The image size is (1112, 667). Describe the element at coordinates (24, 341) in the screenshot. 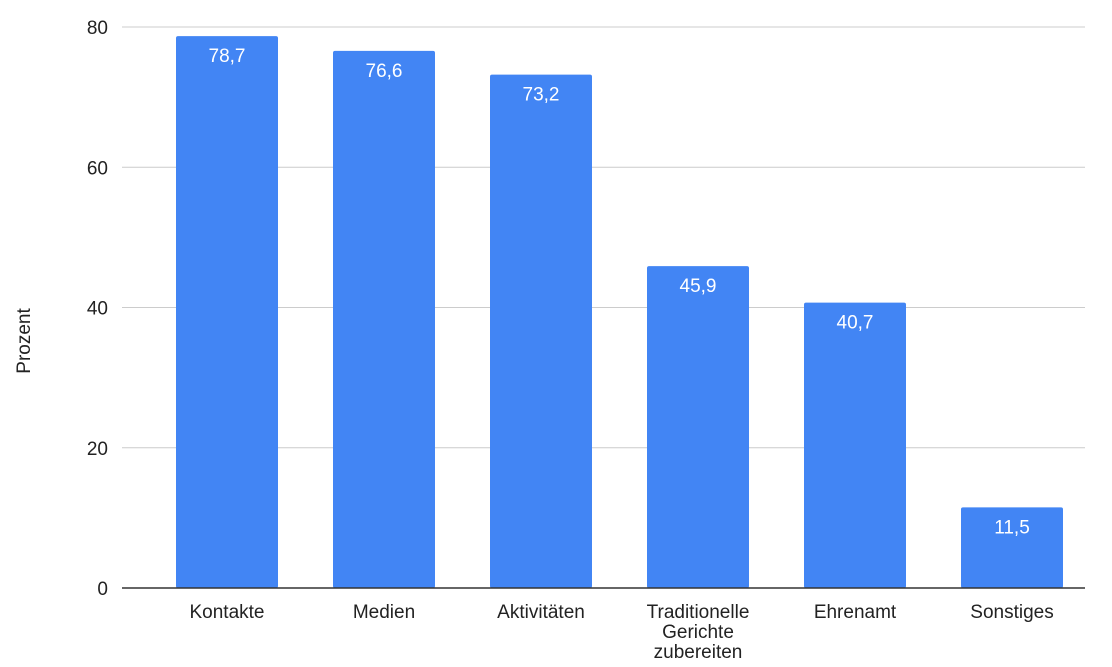

I see `y-axis-title: Prozent` at that location.